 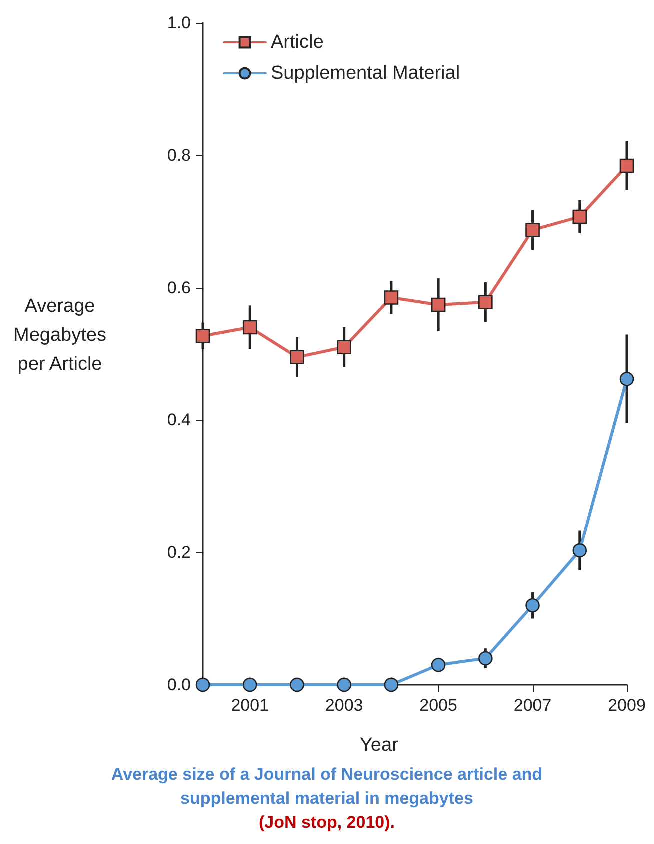 What do you see at coordinates (60, 336) in the screenshot?
I see `y-axis-title: Average Megabytes per Article` at bounding box center [60, 336].